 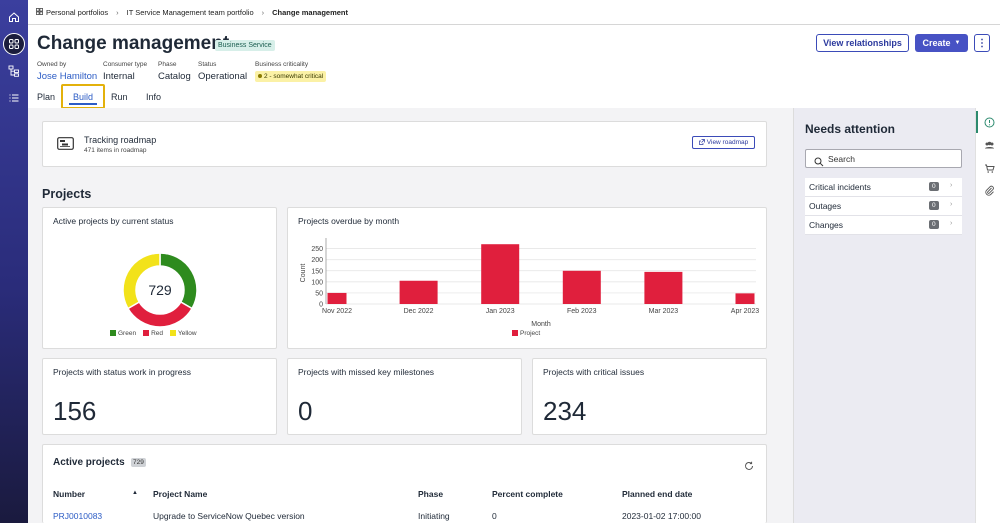 What do you see at coordinates (207, 64) in the screenshot?
I see `status-label: Status` at bounding box center [207, 64].